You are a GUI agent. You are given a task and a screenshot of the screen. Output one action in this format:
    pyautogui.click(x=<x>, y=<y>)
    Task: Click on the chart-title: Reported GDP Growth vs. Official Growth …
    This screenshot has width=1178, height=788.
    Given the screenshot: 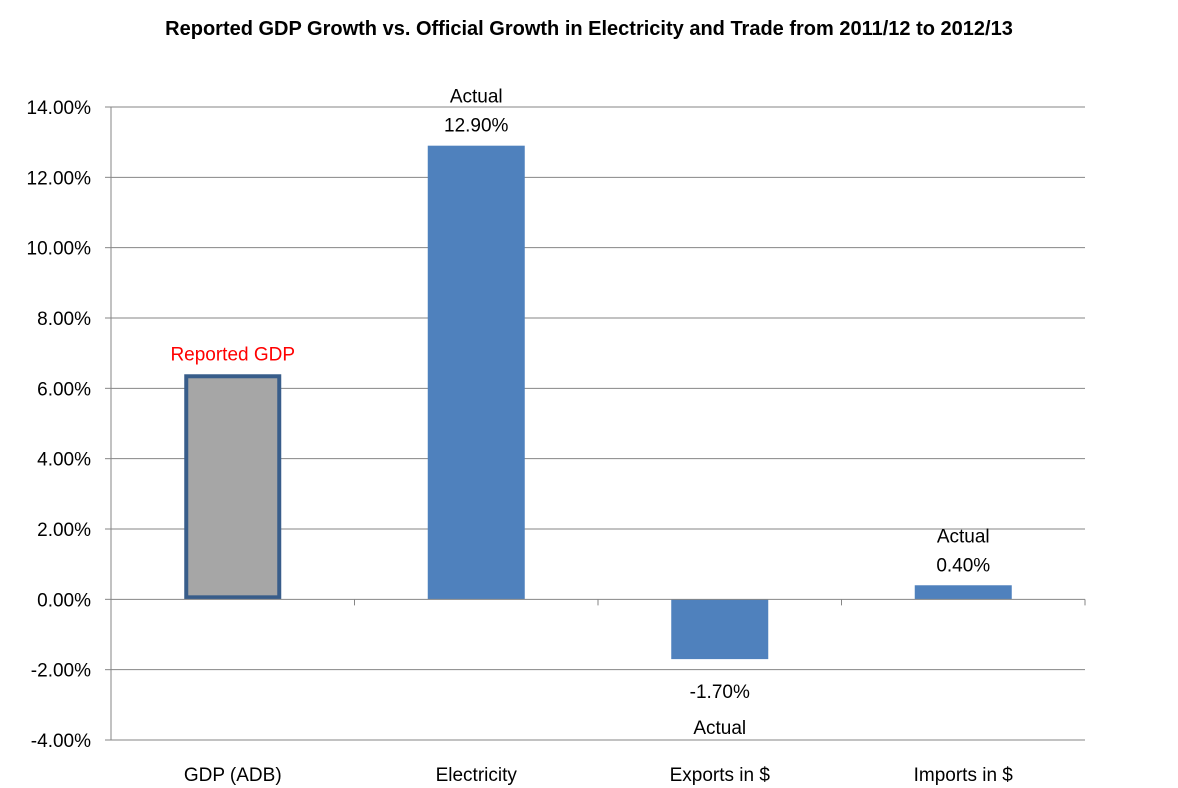 What is the action you would take?
    pyautogui.click(x=589, y=29)
    